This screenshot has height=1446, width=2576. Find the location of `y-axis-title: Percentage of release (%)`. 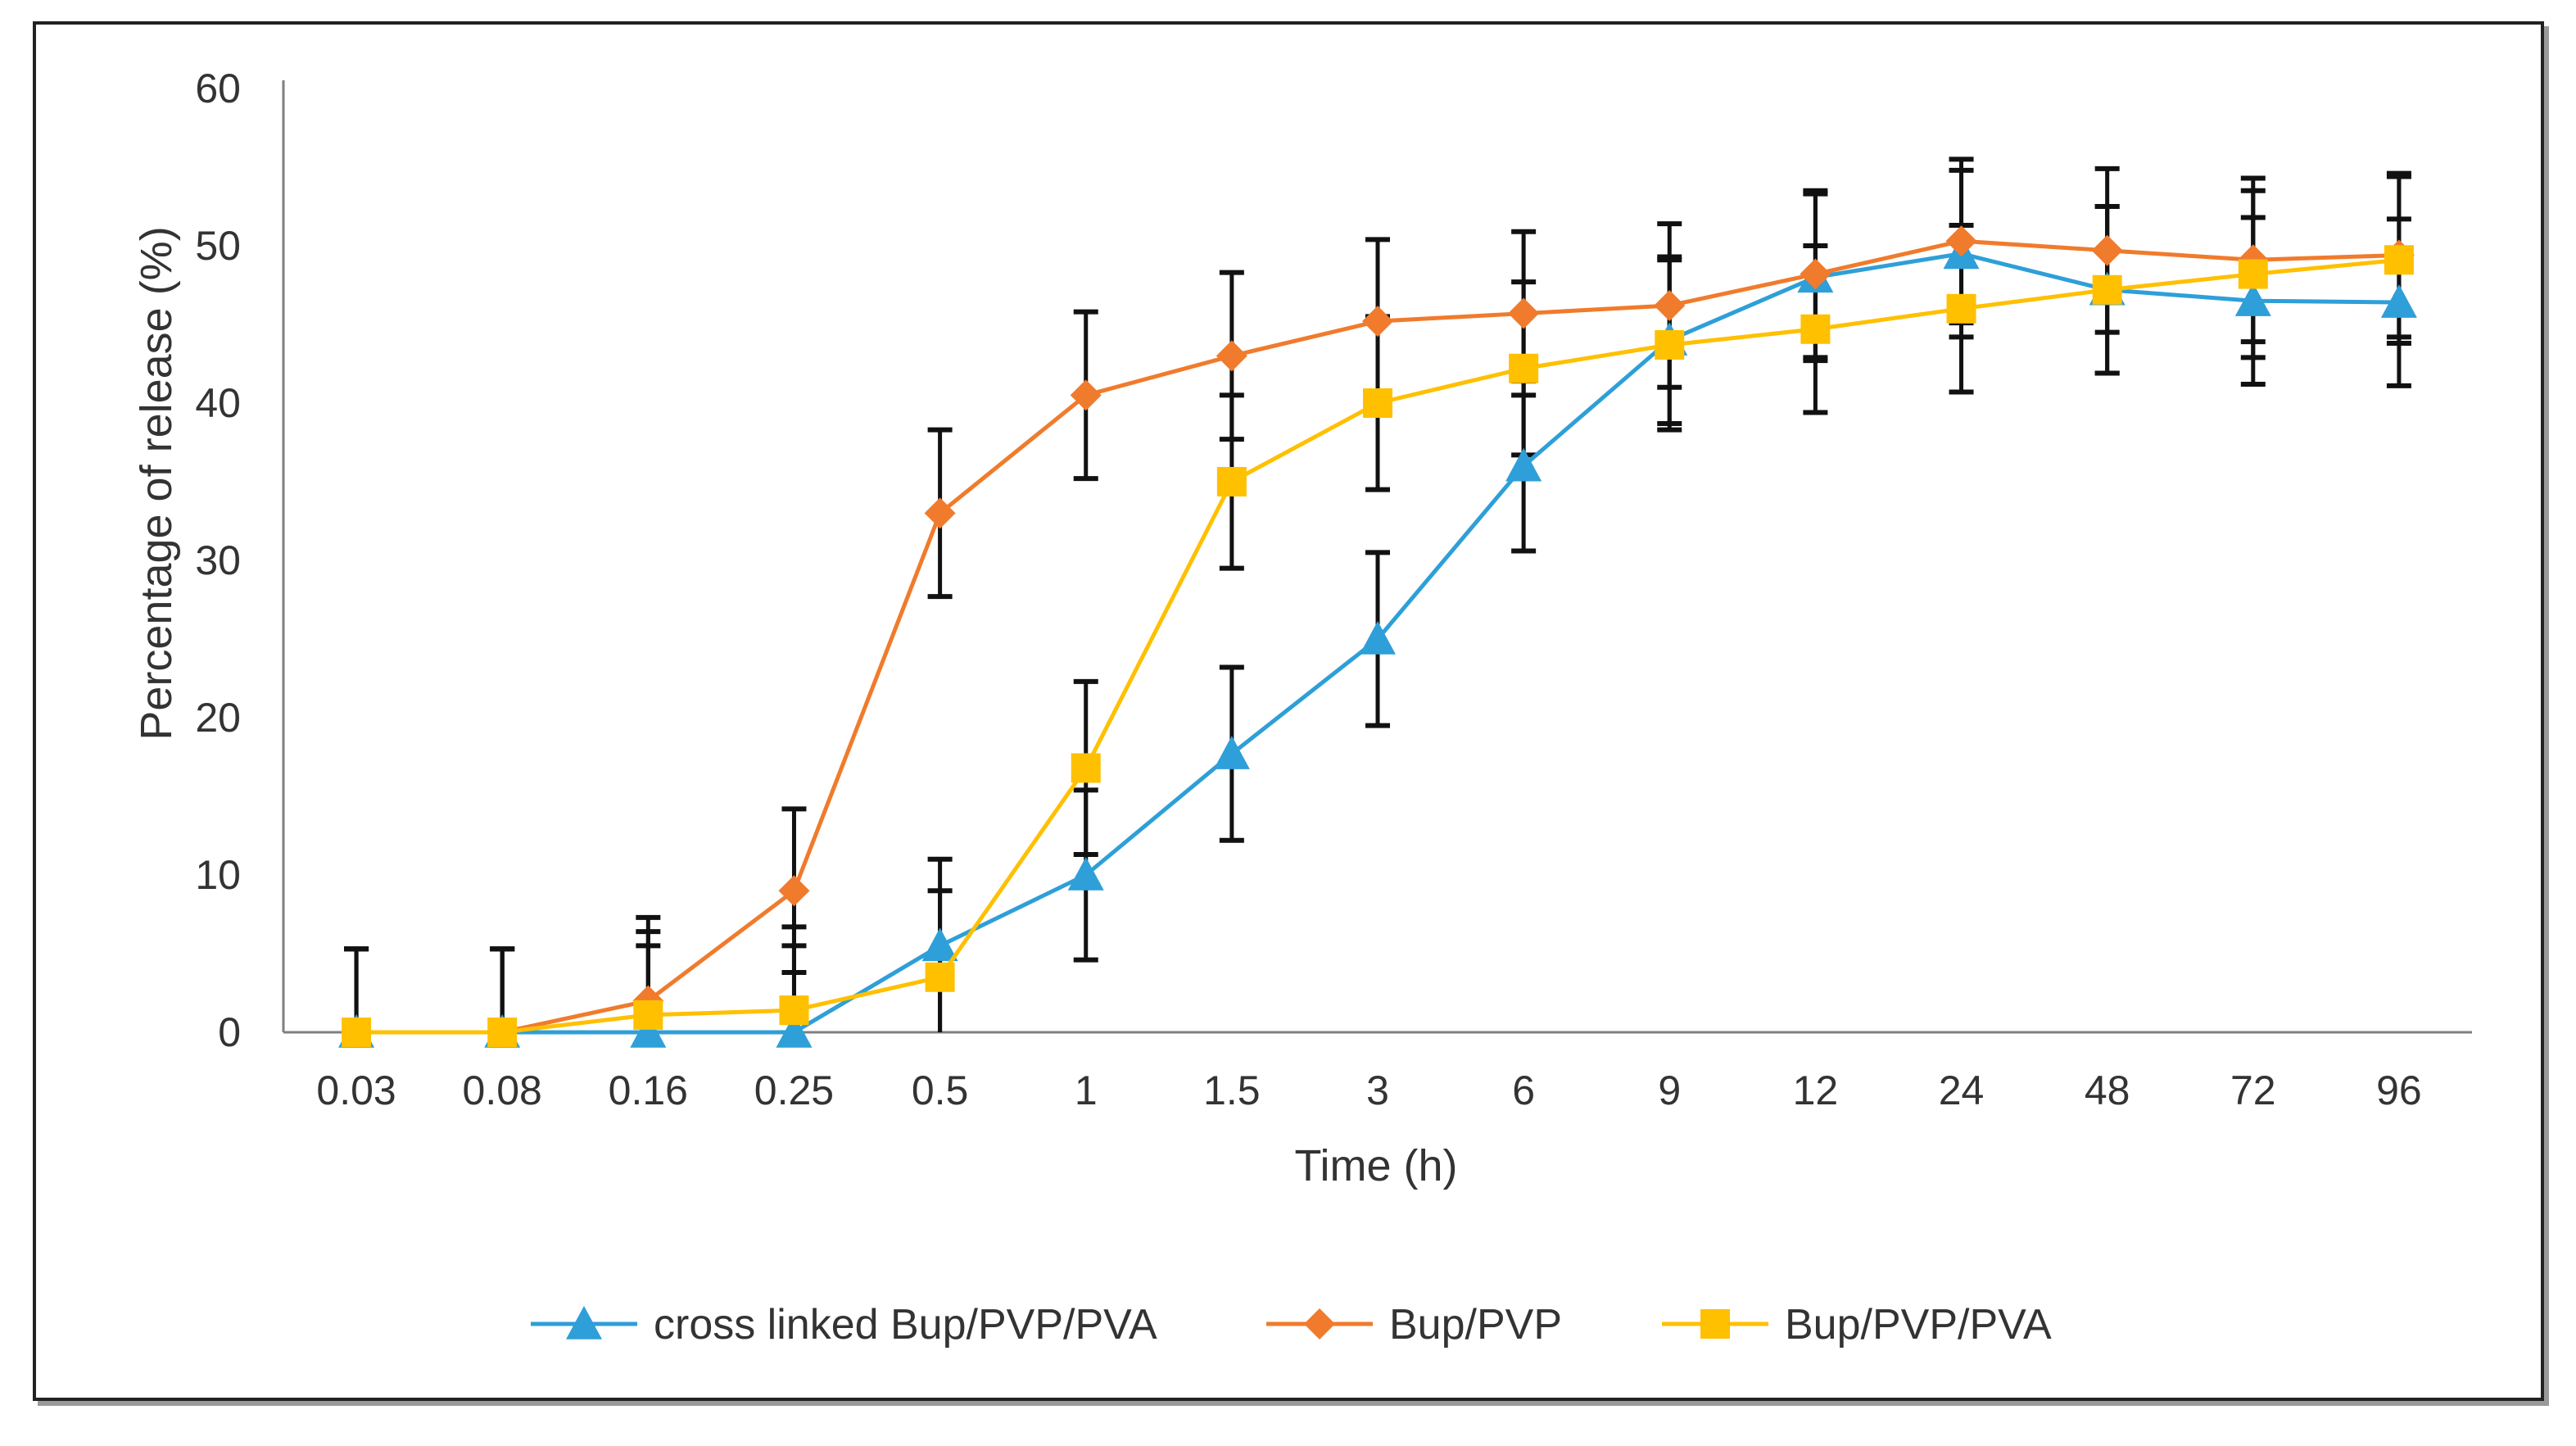

y-axis-title: Percentage of release (%) is located at coordinates (156, 483).